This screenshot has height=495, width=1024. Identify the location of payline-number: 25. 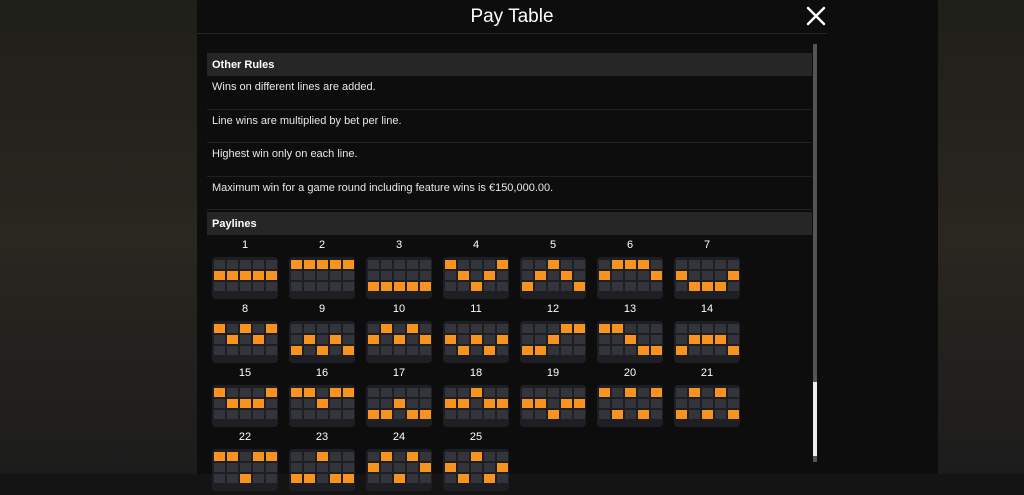
(476, 437).